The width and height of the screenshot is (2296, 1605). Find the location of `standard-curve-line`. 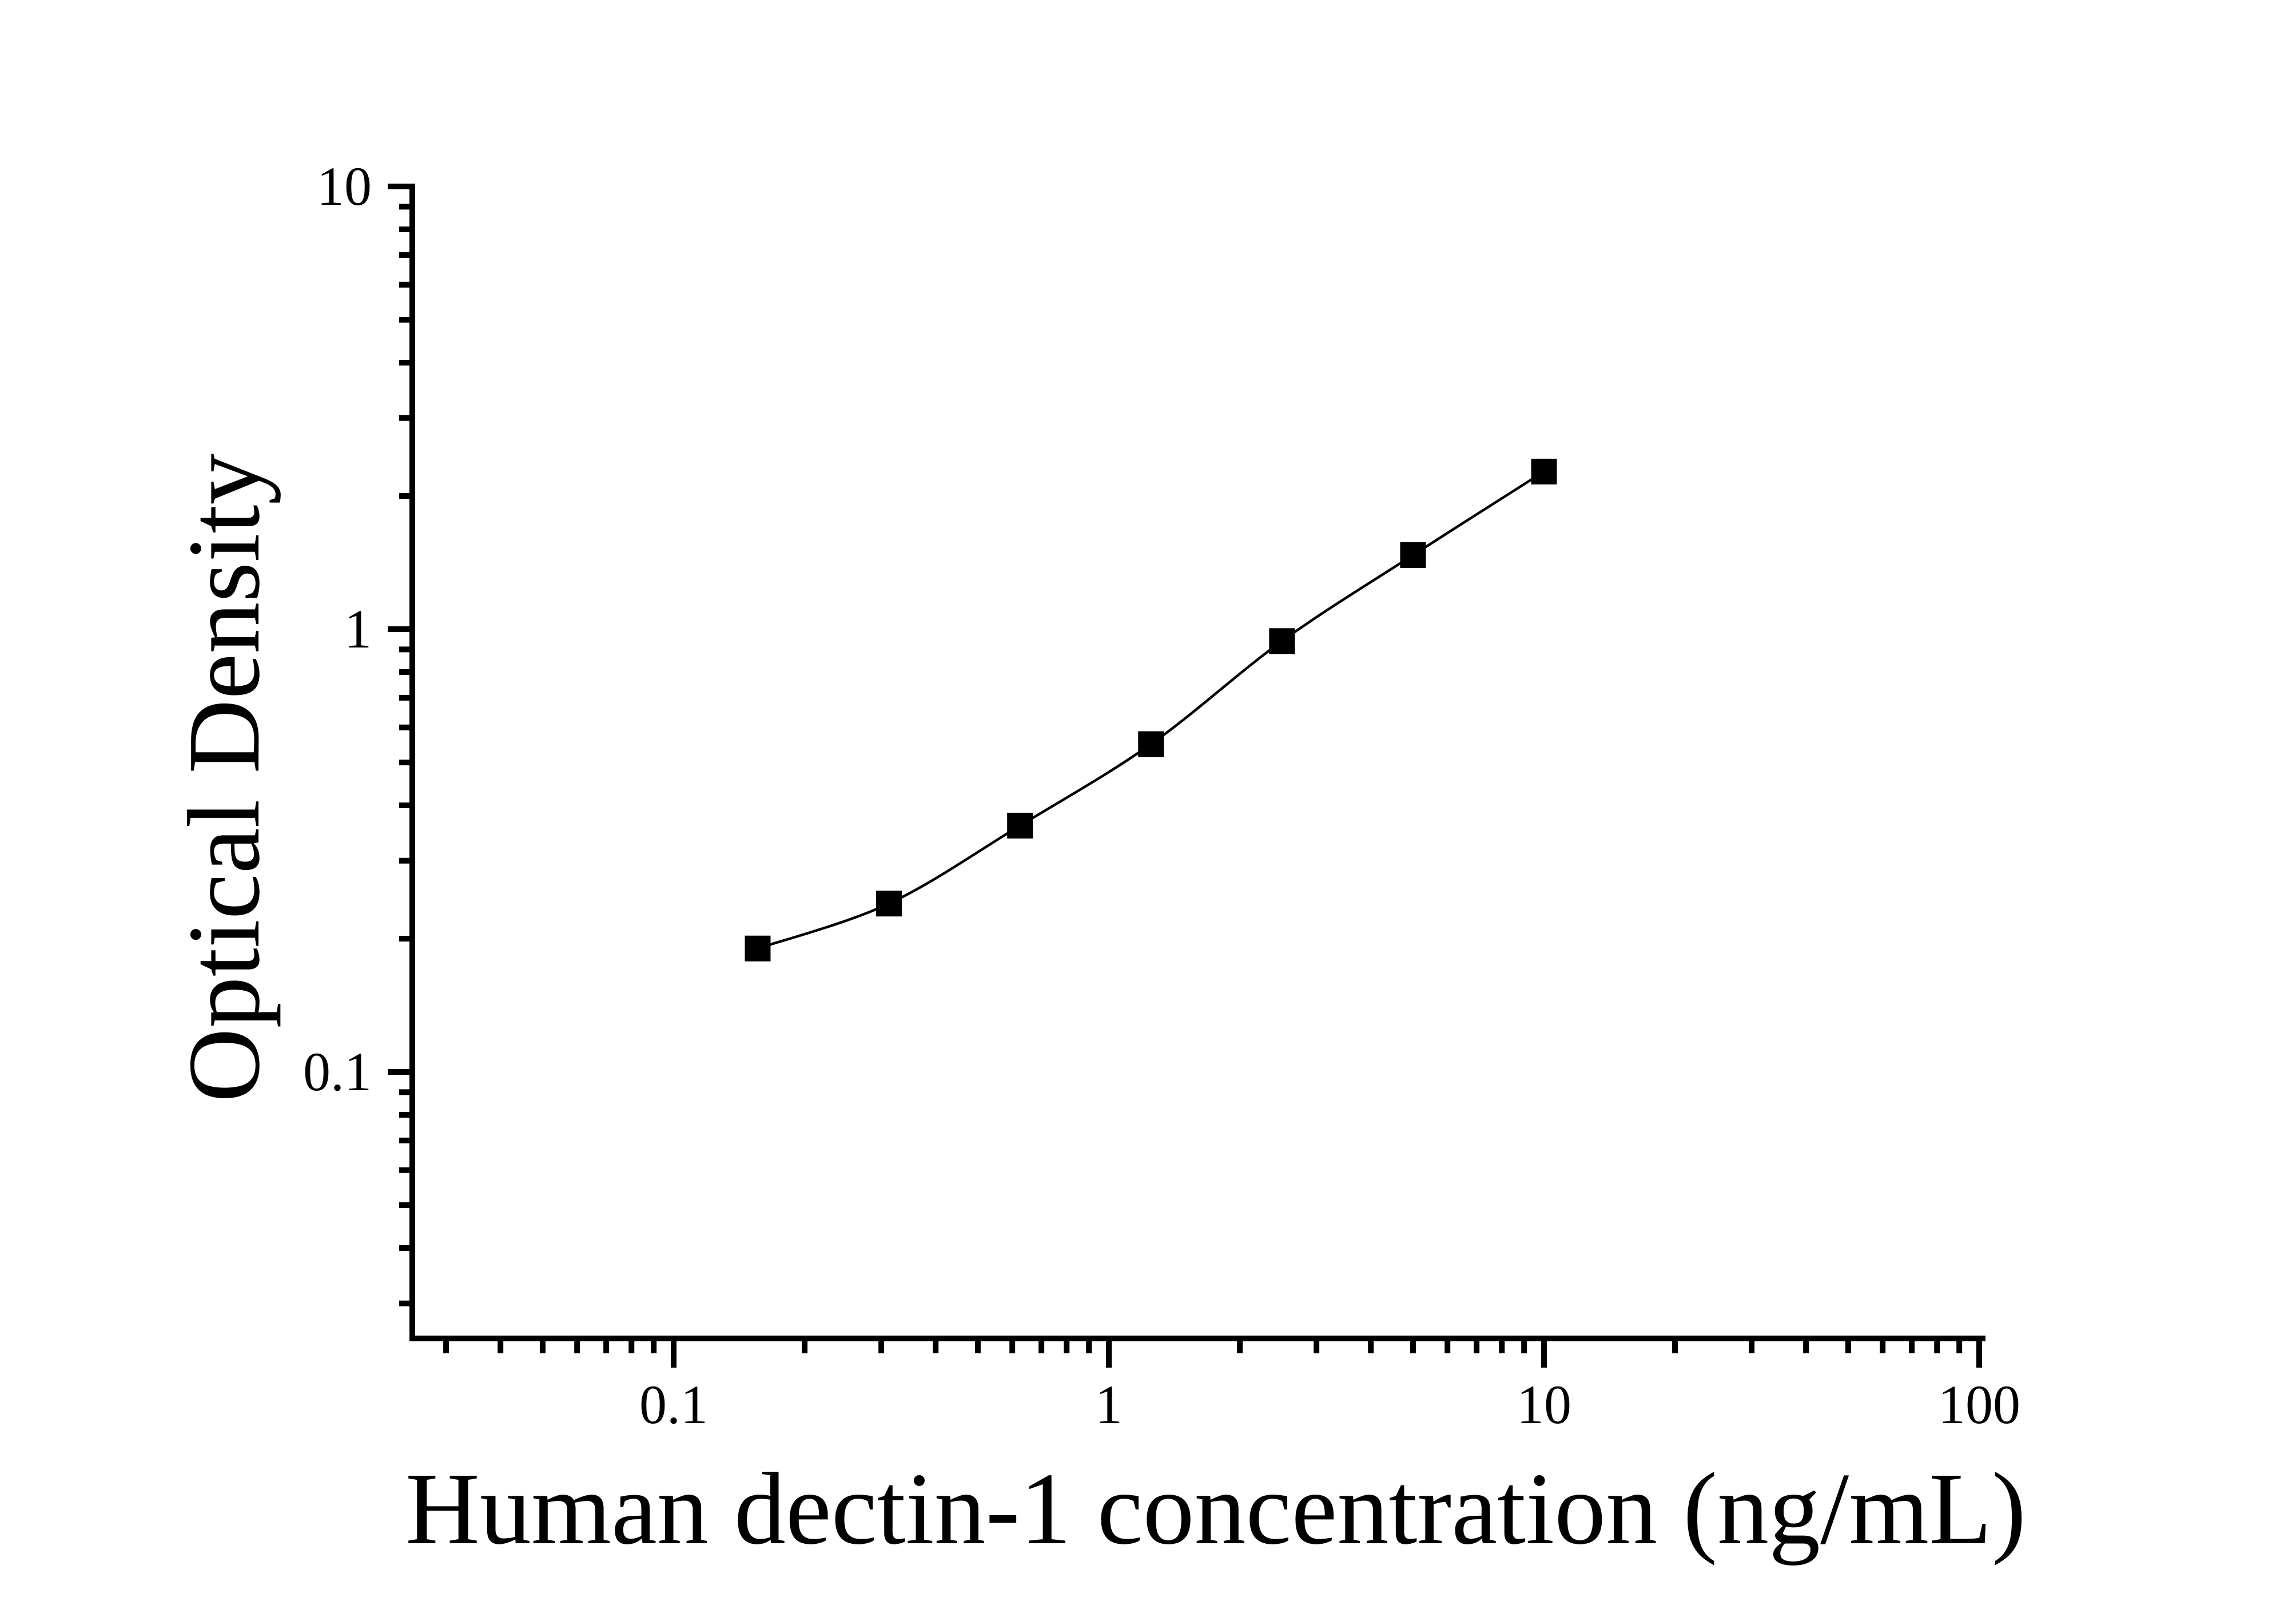

standard-curve-line is located at coordinates (1151, 710).